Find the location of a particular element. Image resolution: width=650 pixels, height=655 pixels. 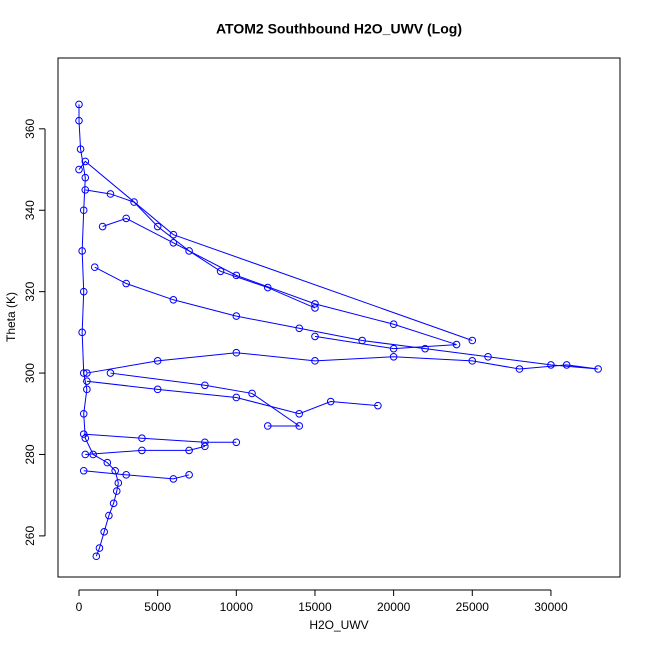

x-tick-label: 20000 is located at coordinates (394, 607).